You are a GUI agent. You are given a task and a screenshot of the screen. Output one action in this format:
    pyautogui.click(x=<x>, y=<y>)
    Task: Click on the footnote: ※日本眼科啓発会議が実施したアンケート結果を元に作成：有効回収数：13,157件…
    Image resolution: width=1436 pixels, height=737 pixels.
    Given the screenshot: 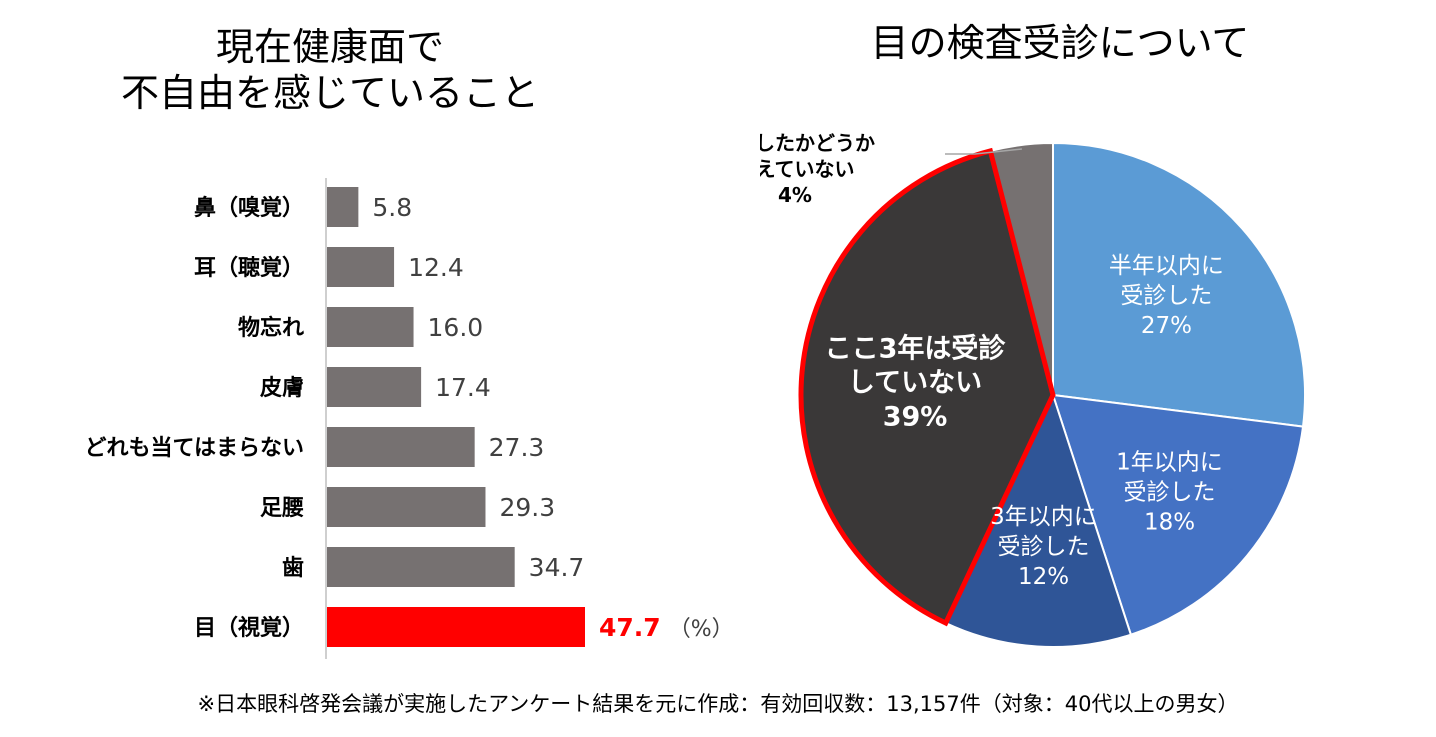 What is the action you would take?
    pyautogui.click(x=718, y=704)
    